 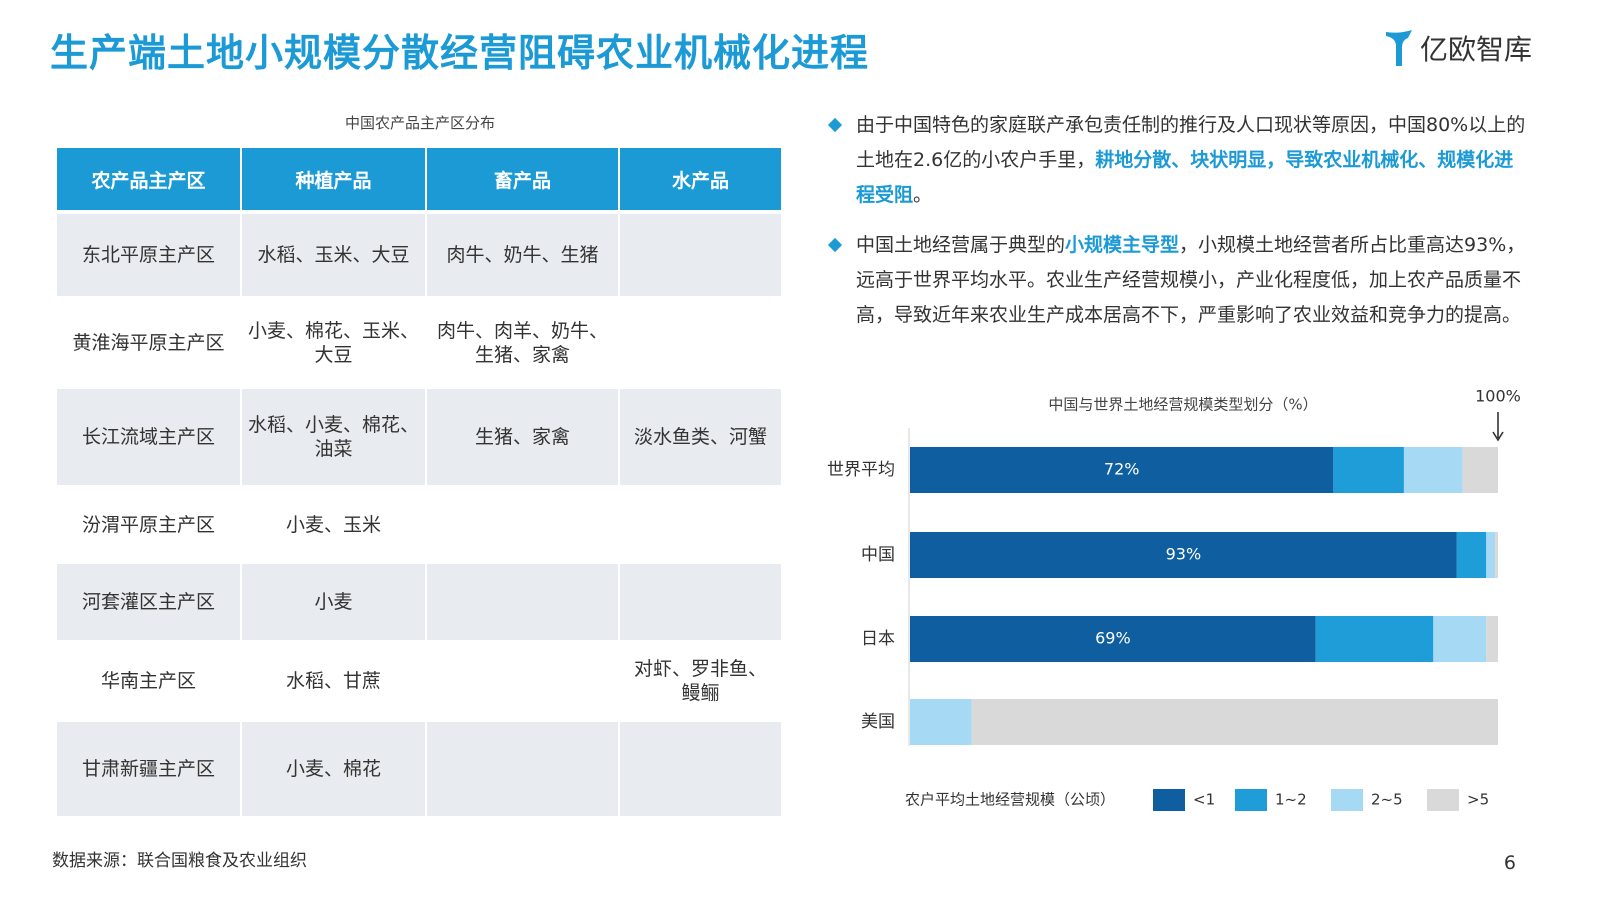 I want to click on table-cell: 肉牛、奶牛、生猪, so click(x=523, y=255).